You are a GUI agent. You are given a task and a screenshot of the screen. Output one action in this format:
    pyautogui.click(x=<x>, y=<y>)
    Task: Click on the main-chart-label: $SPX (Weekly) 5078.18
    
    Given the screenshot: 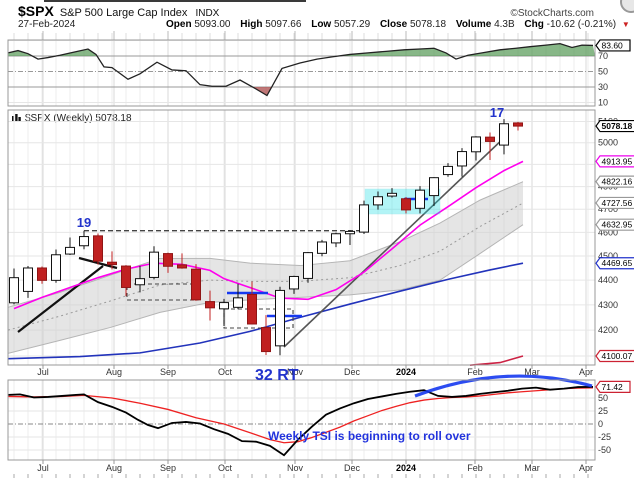 What is the action you would take?
    pyautogui.click(x=72, y=118)
    